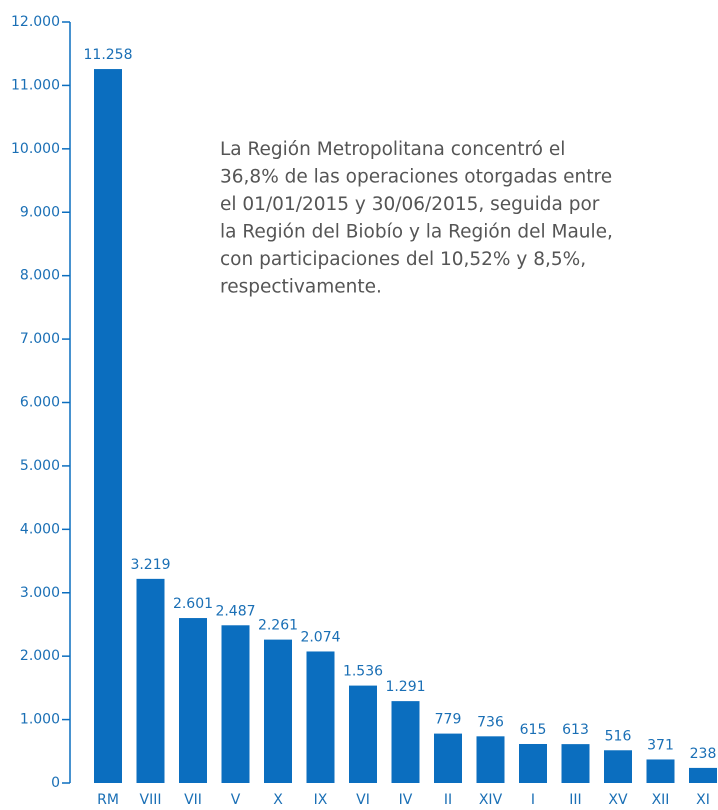  What do you see at coordinates (193, 604) in the screenshot?
I see `value-label: 2.601` at bounding box center [193, 604].